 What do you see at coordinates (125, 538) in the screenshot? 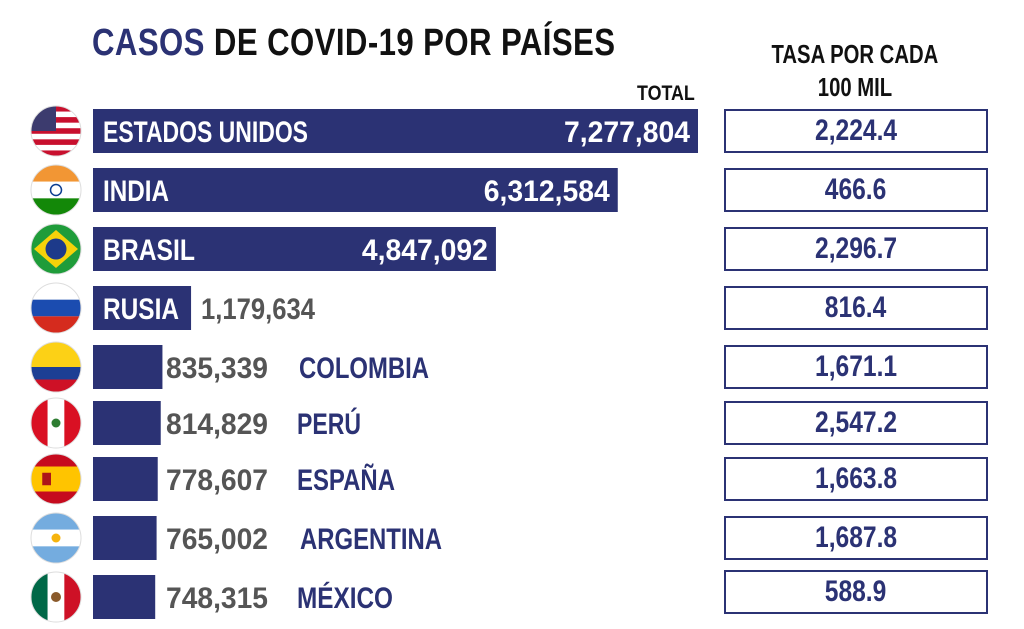
I see `bar-argentina` at bounding box center [125, 538].